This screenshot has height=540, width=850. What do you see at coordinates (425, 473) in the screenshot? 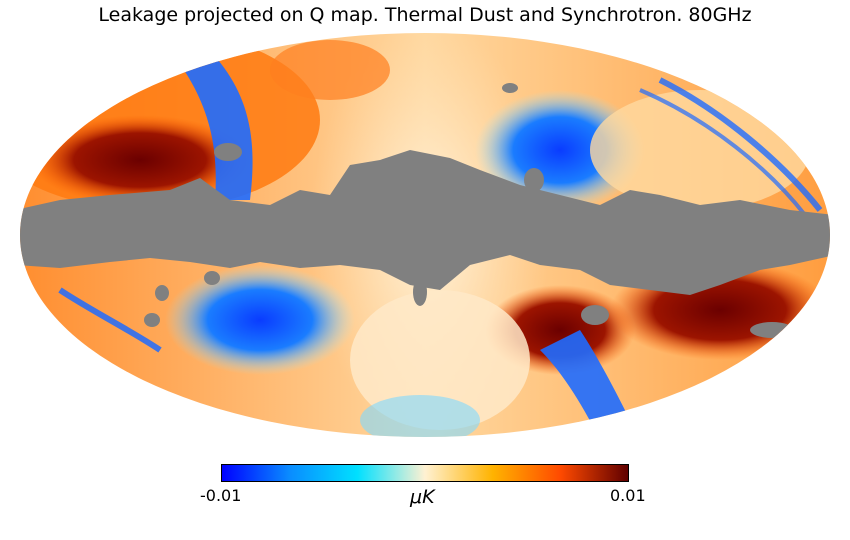
I see `colorbar` at bounding box center [425, 473].